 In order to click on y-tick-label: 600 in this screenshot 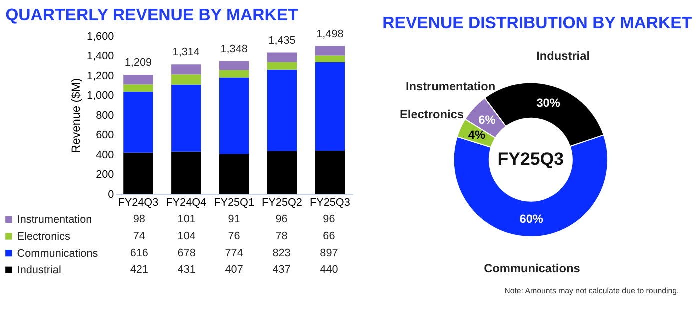, I will do `click(105, 136)`.